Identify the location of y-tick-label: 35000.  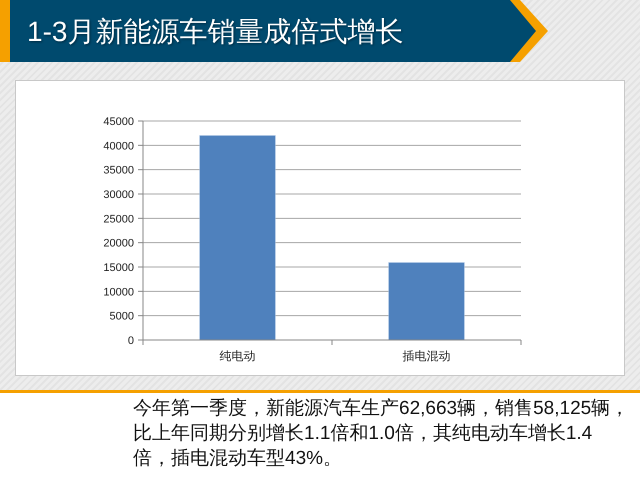
(118, 170).